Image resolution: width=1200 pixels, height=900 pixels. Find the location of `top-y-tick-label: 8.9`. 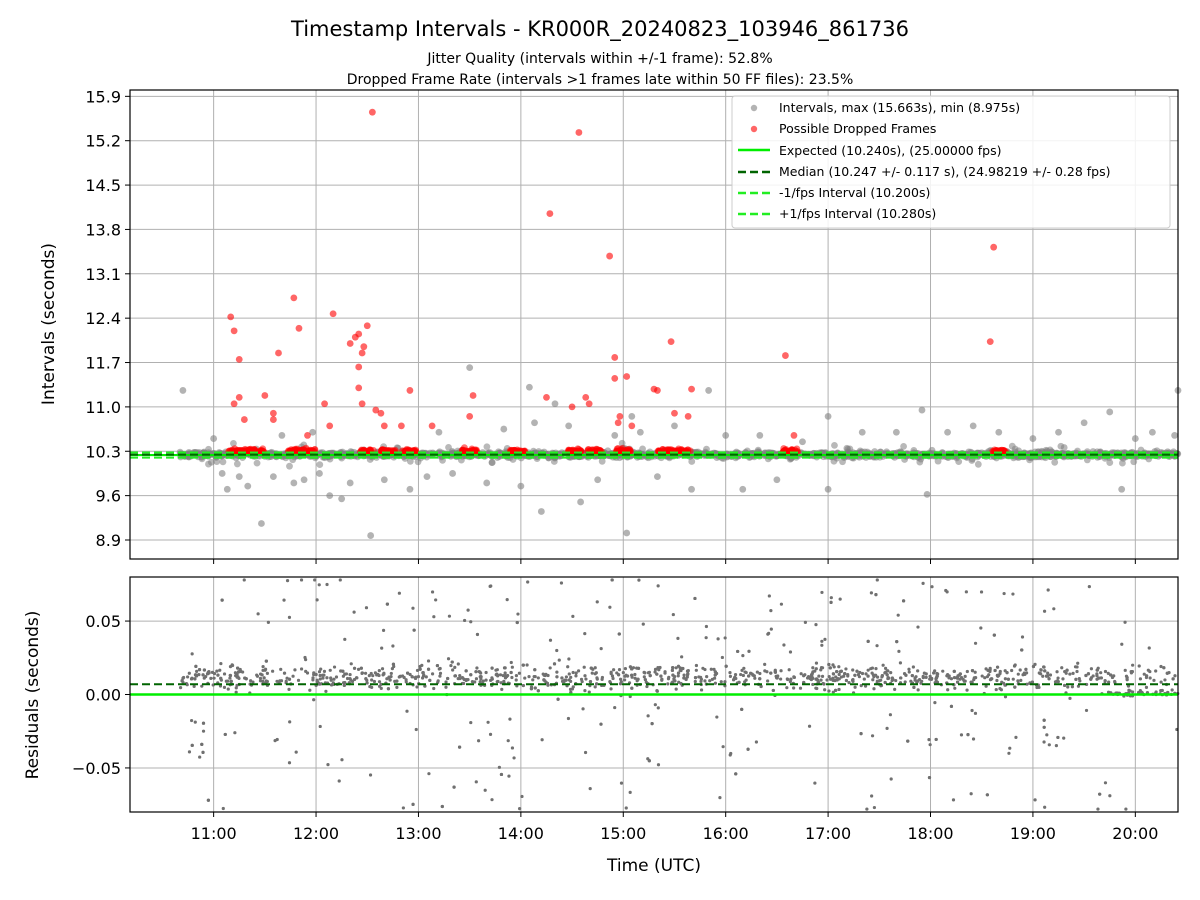

top-y-tick-label: 8.9 is located at coordinates (108, 540).